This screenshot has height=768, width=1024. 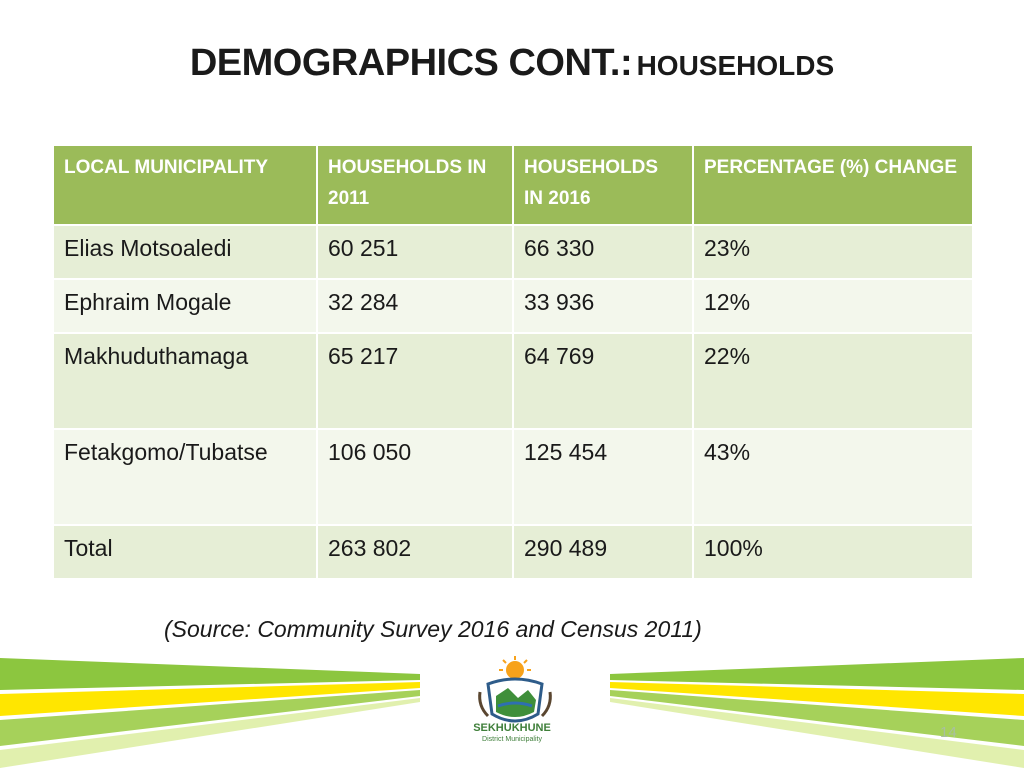 I want to click on slide-title-sub: HOUSEHOLDS, so click(x=735, y=65).